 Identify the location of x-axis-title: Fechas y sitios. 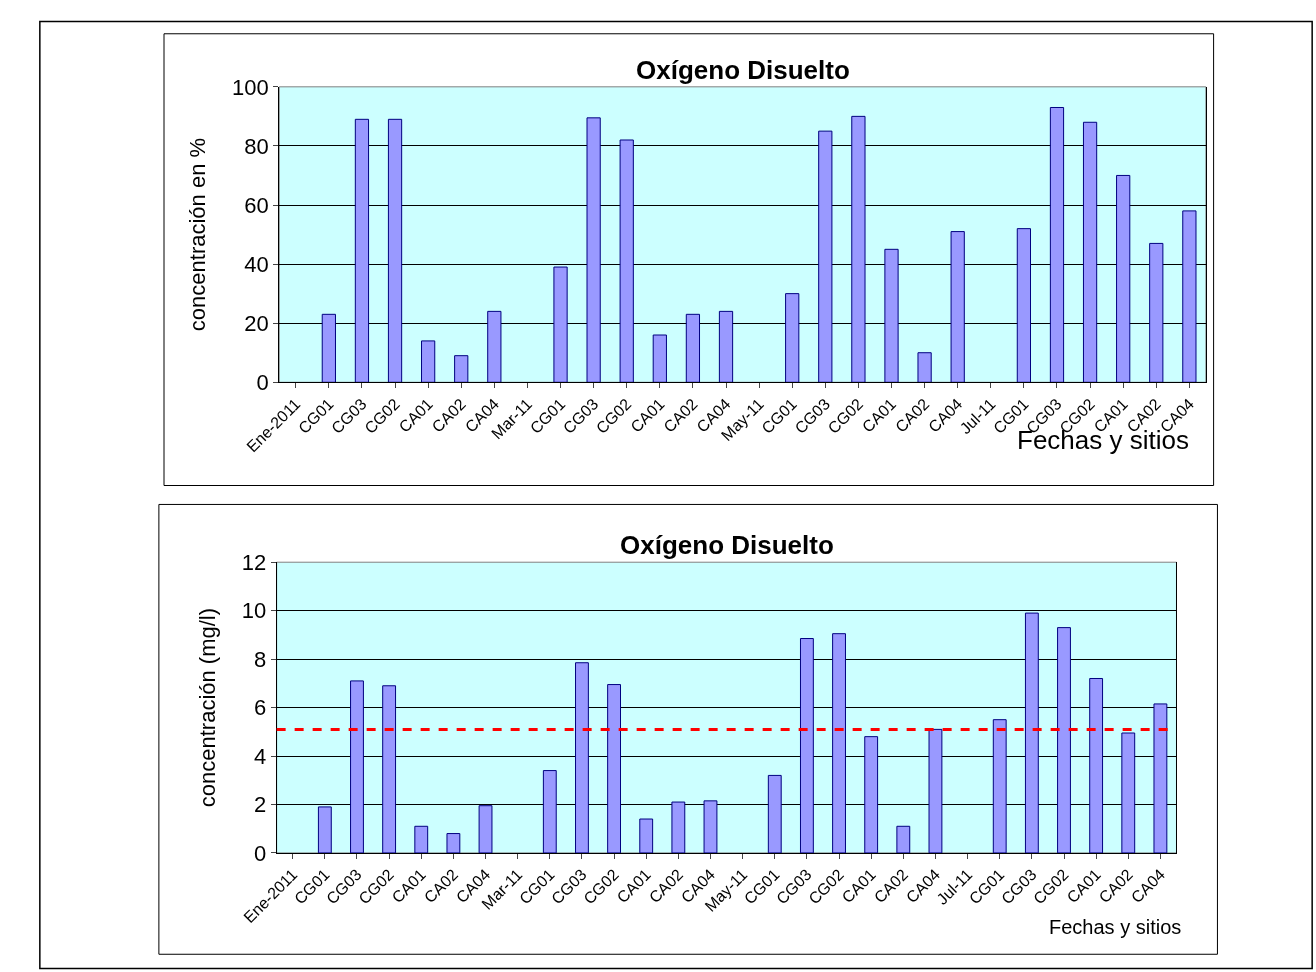
(1115, 927).